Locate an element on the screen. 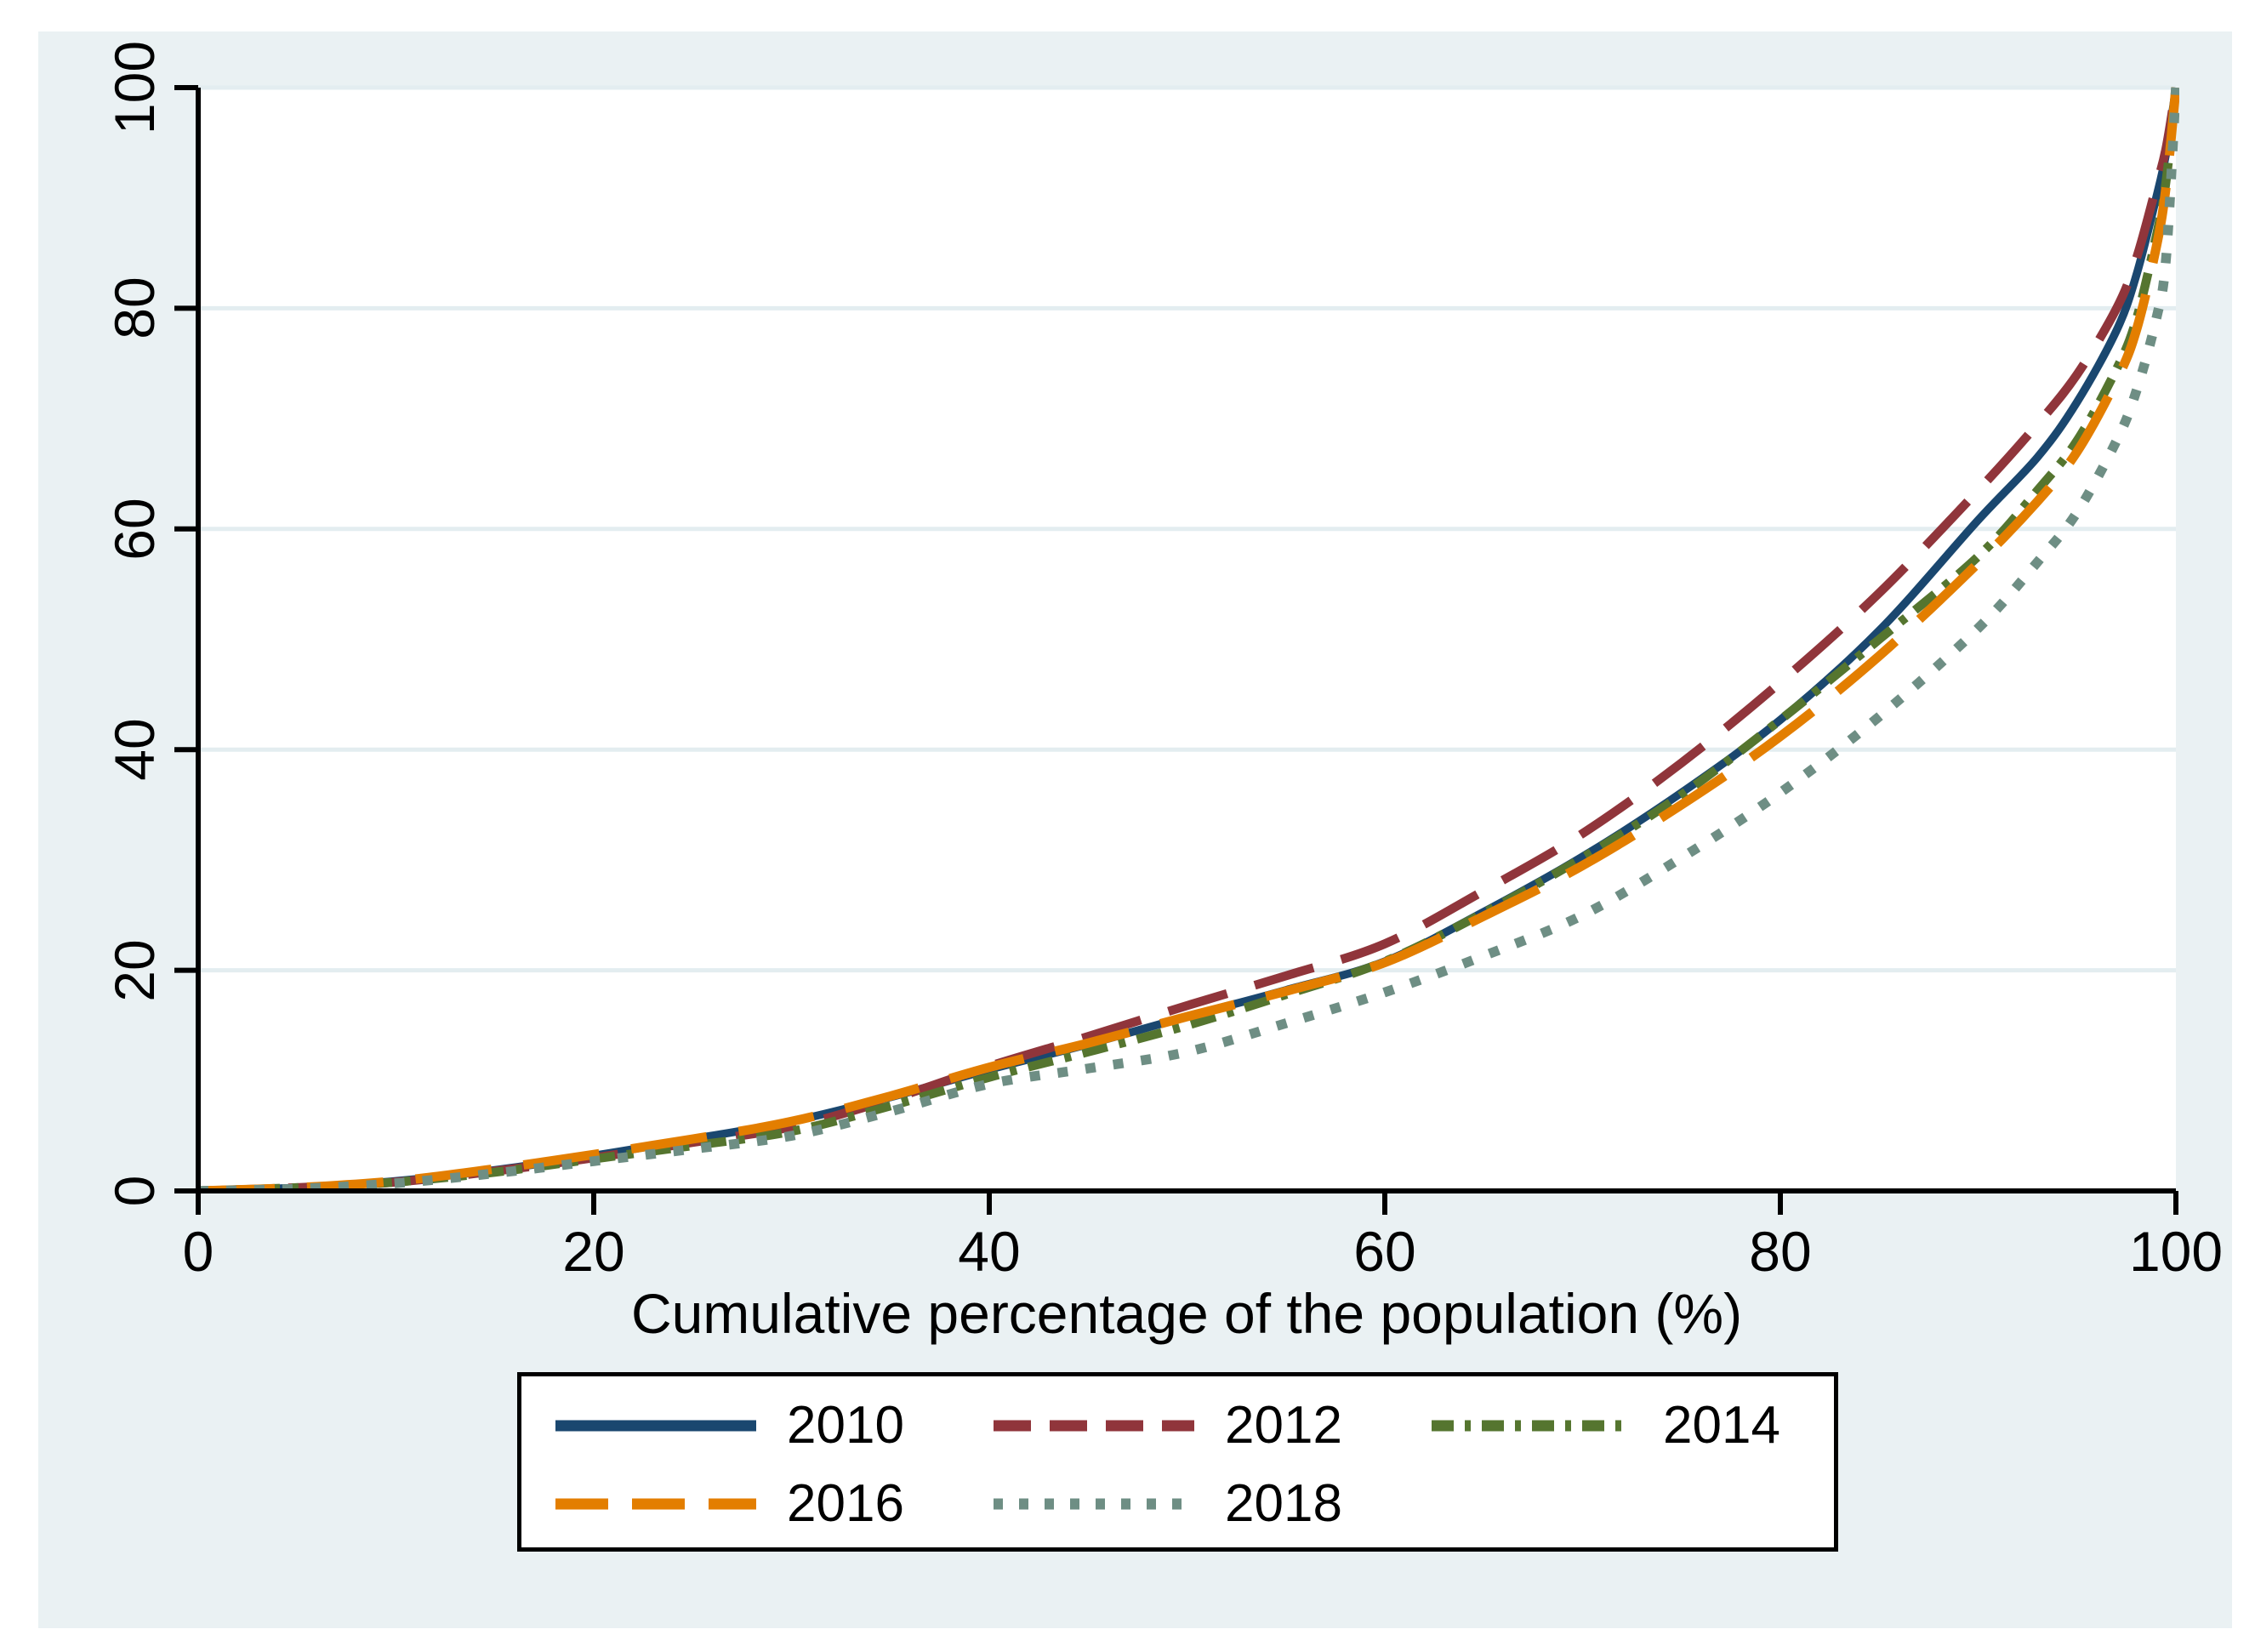 The width and height of the screenshot is (2255, 1652). legend-line-sample-2016 is located at coordinates (655, 1504).